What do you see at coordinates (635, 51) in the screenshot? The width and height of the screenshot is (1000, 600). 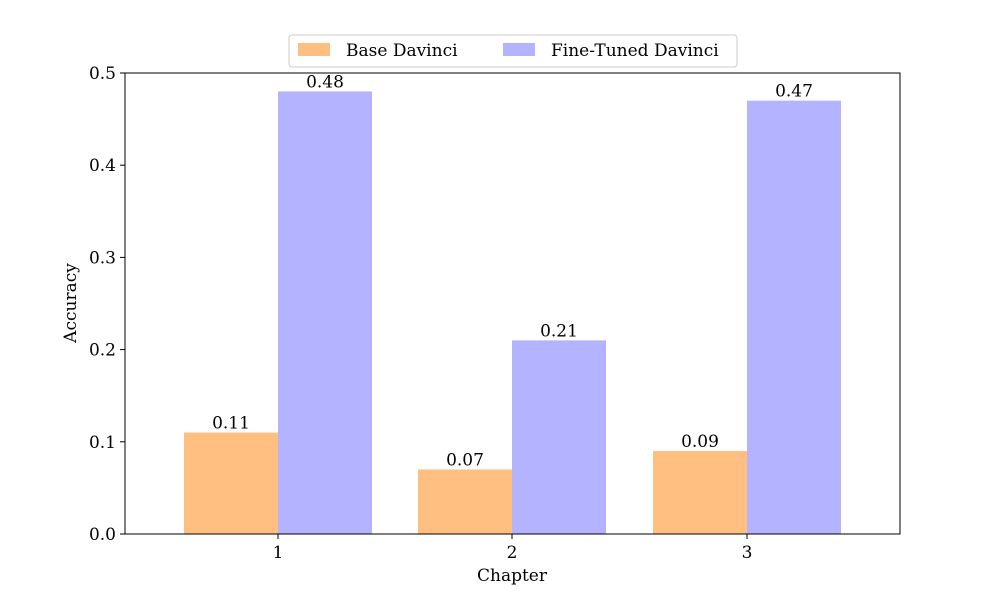 I see `legend-label-fine-tuned-davinci: Fine-Tuned Davinci` at bounding box center [635, 51].